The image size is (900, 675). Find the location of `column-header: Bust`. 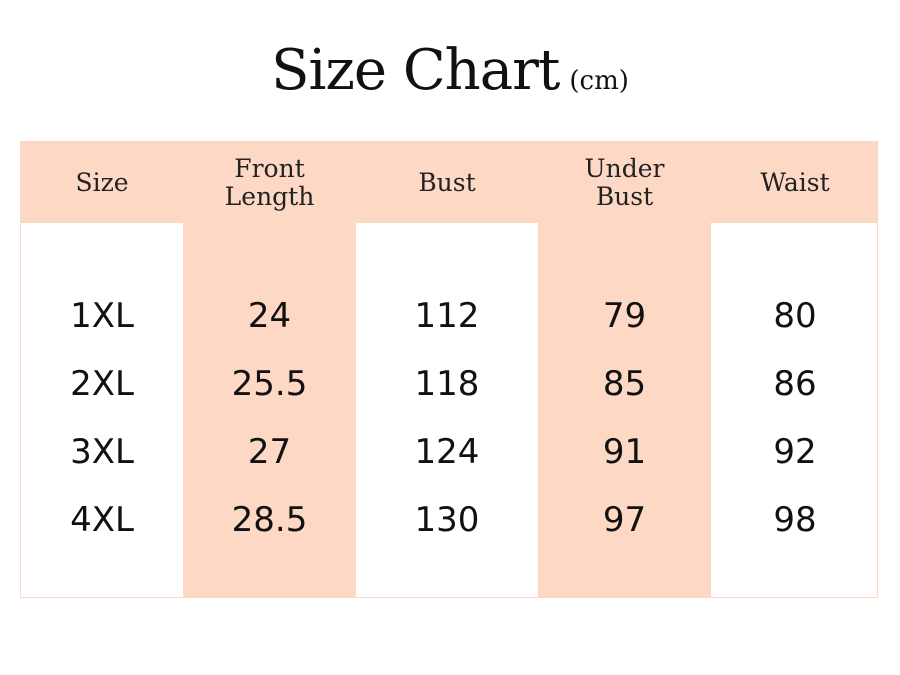

column-header: Bust is located at coordinates (447, 182).